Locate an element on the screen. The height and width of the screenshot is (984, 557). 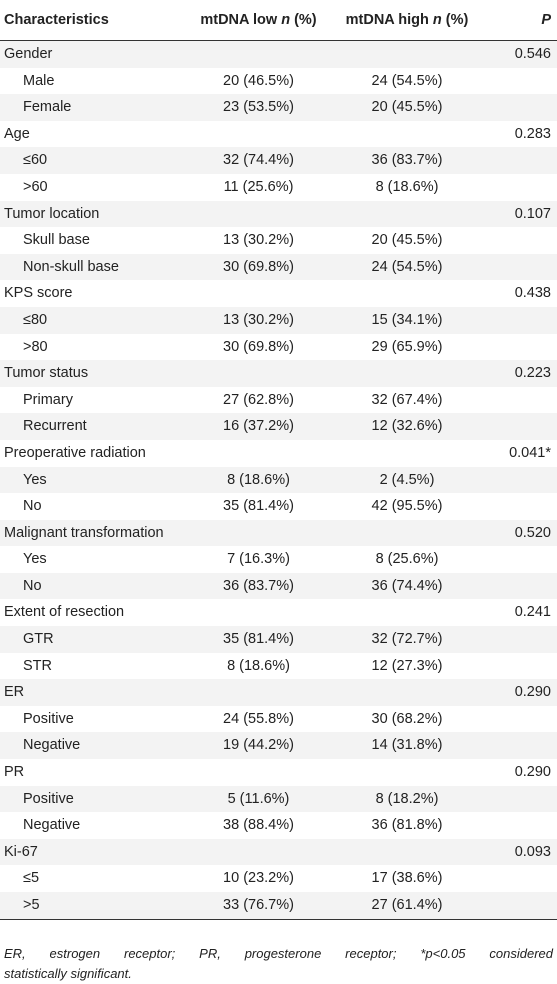
table-row-sub: Skull base 13 (30.2%) 20 (45.5%) is located at coordinates (278, 240).